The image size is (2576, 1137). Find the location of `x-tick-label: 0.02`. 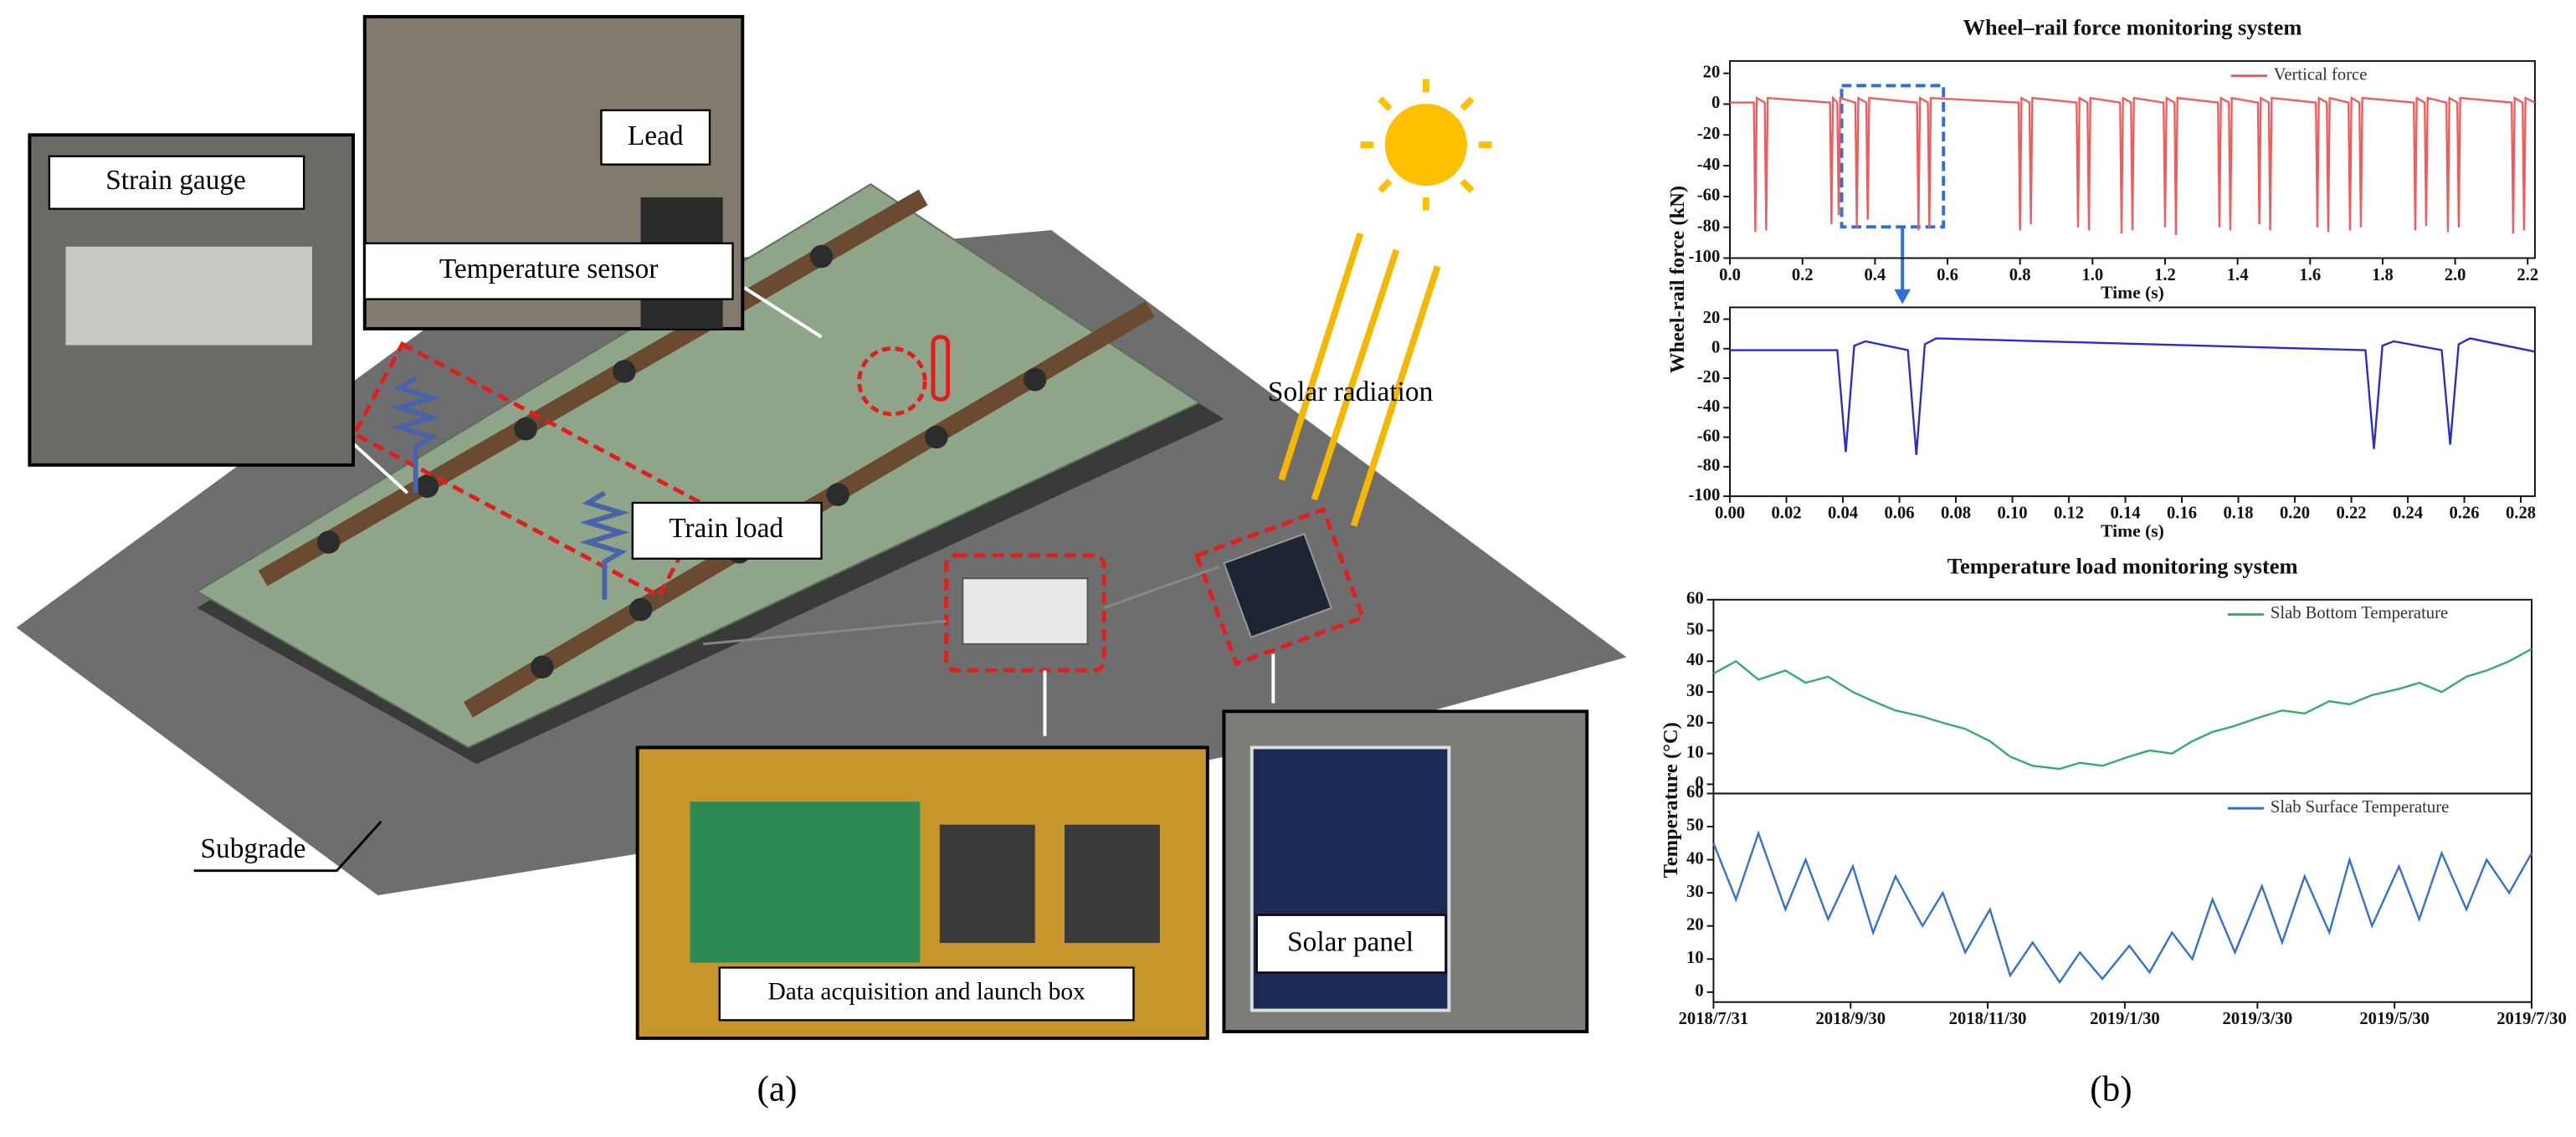

x-tick-label: 0.02 is located at coordinates (1787, 513).